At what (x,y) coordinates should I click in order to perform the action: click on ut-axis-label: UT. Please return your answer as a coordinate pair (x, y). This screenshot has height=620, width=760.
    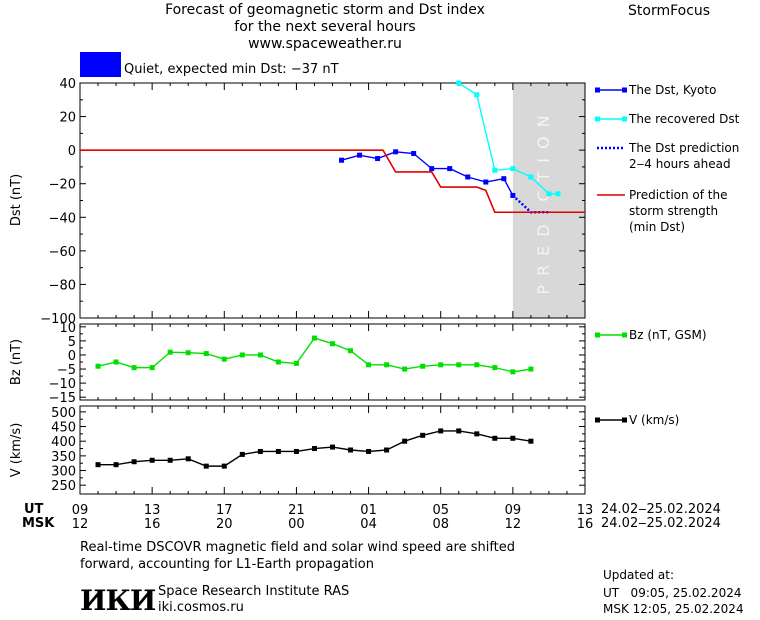
    Looking at the image, I should click on (34, 509).